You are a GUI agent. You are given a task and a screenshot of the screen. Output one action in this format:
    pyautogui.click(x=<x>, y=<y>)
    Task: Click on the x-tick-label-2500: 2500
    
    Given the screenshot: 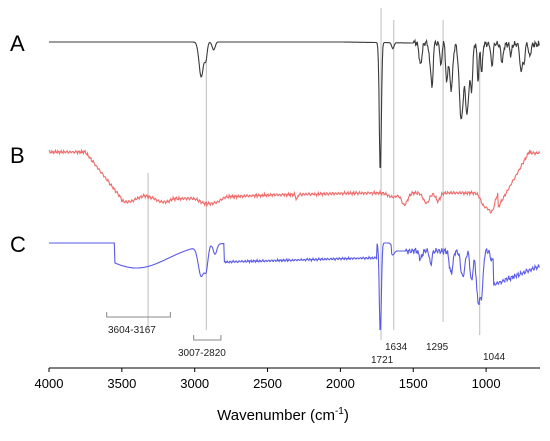 What is the action you would take?
    pyautogui.click(x=267, y=383)
    